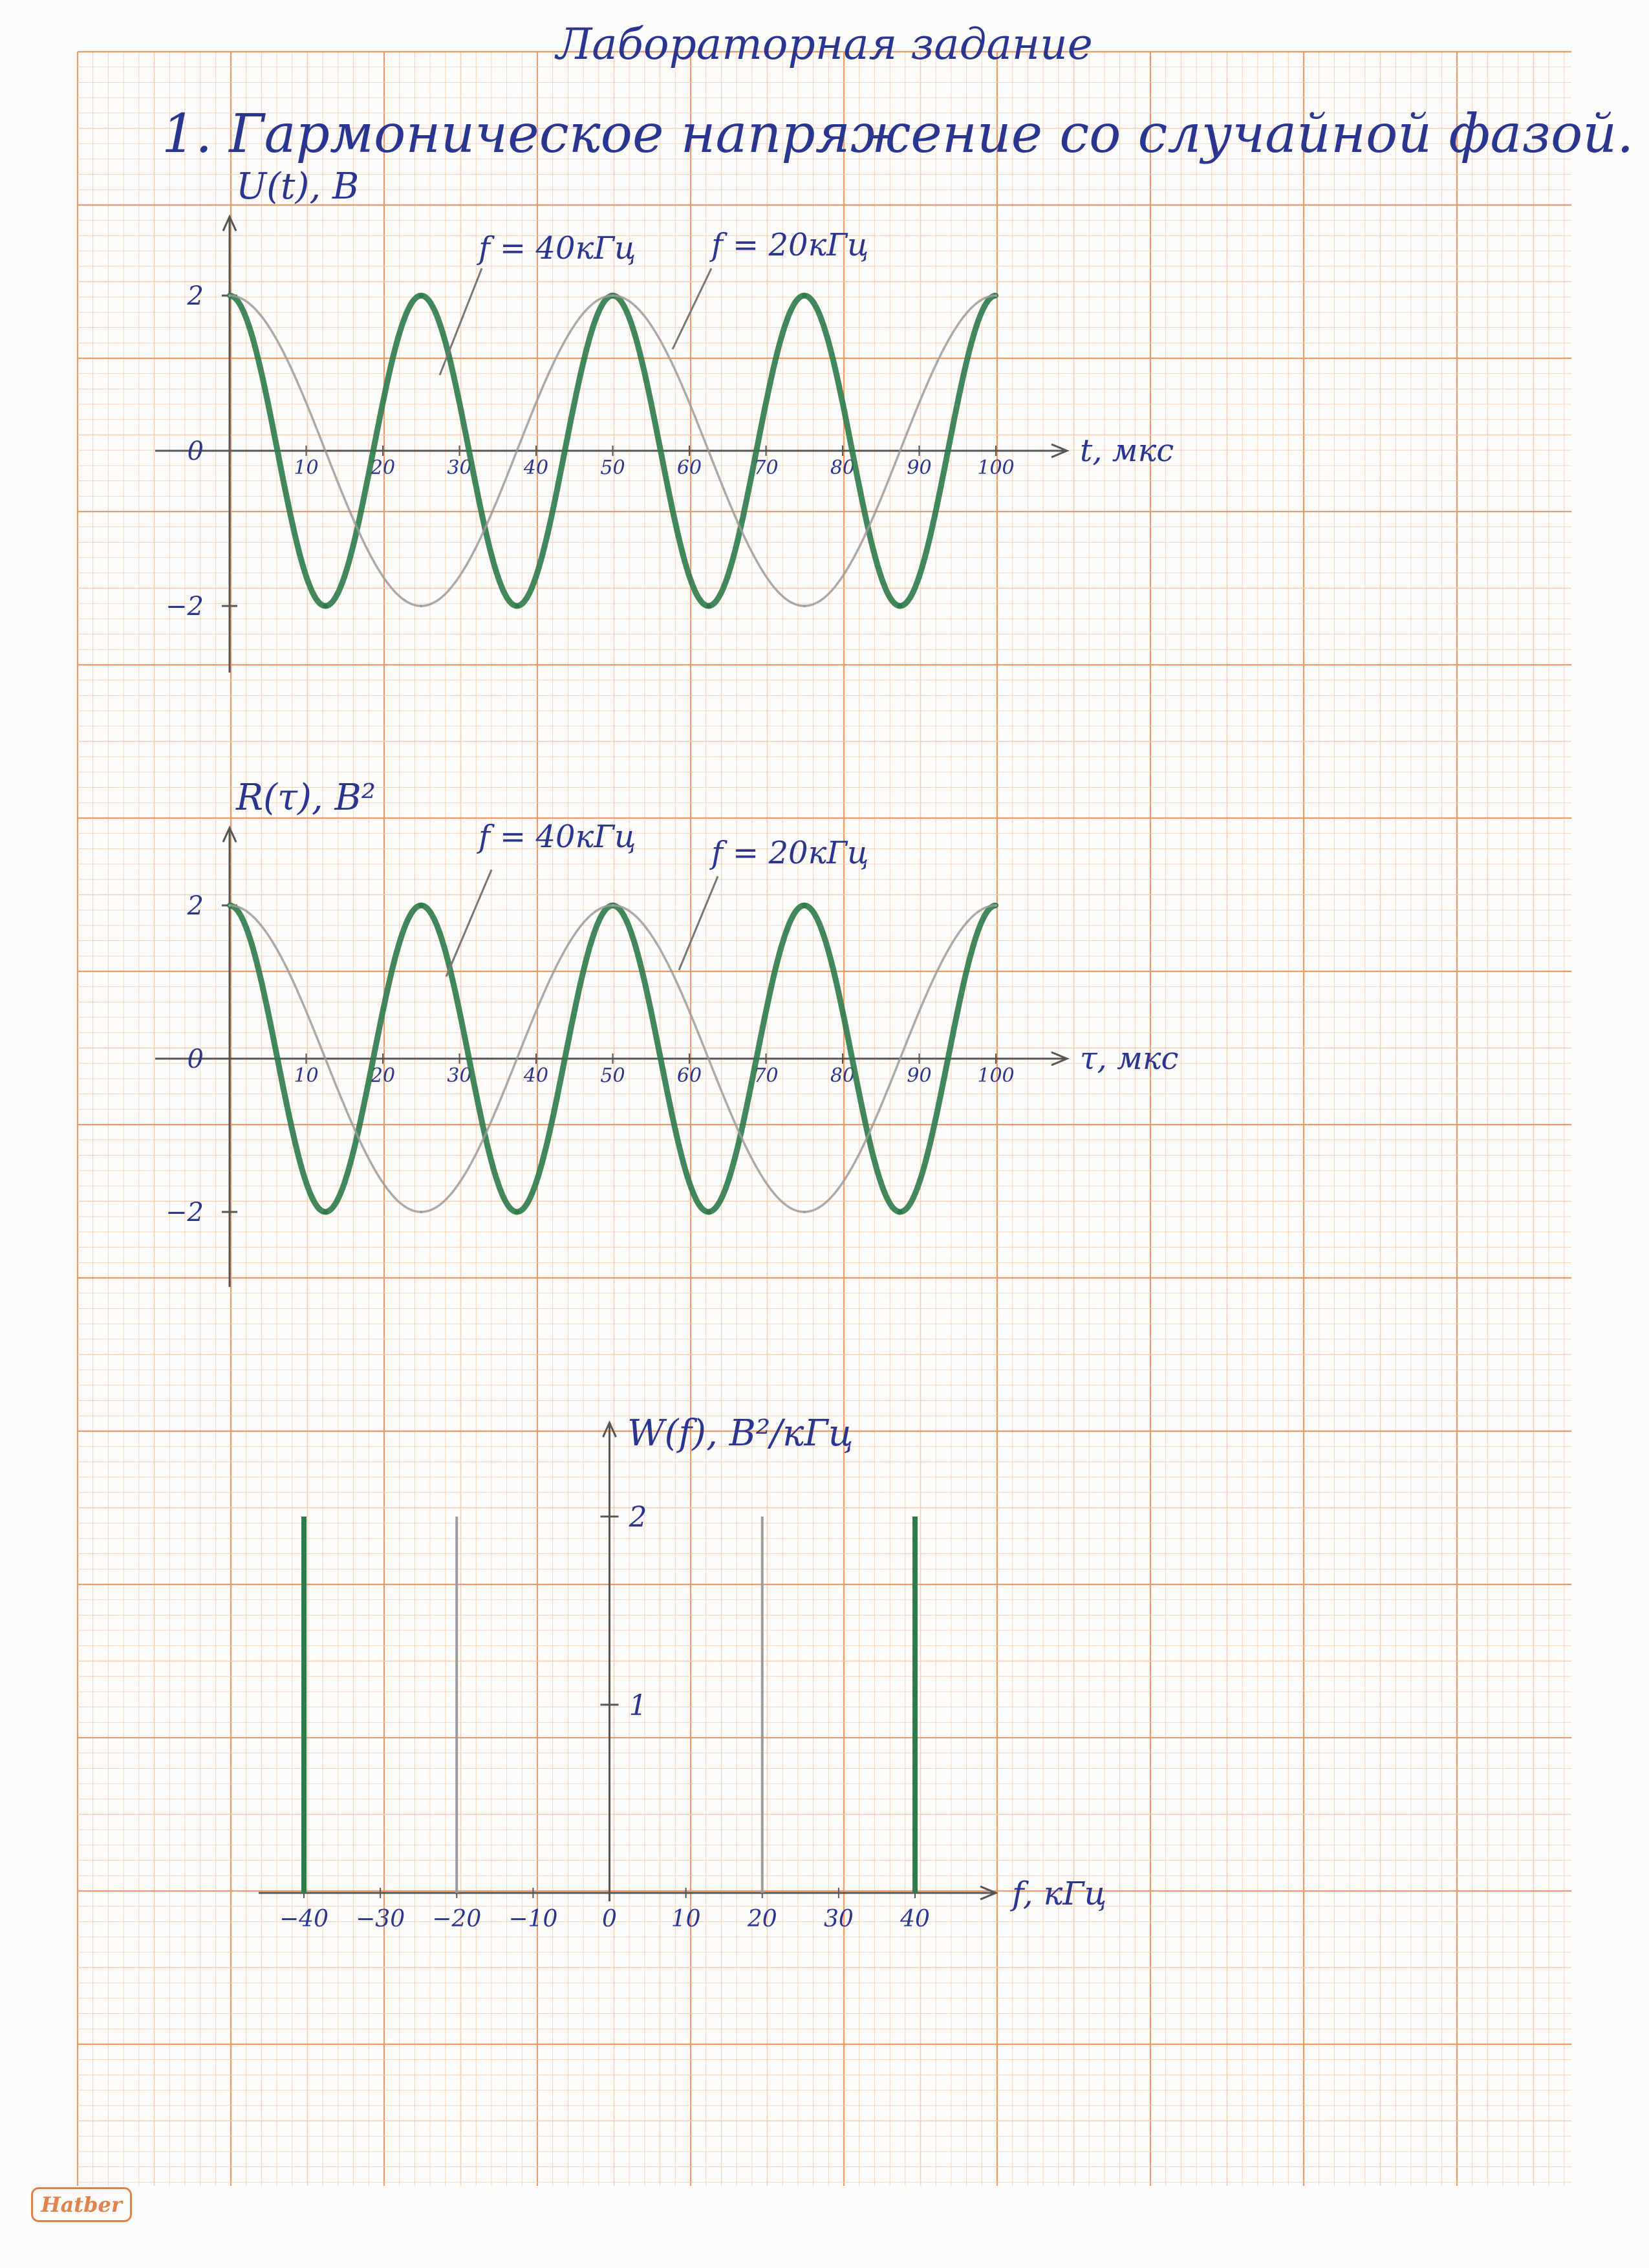 This screenshot has width=1649, height=2268. Describe the element at coordinates (824, 44) in the screenshot. I see `page-title: Лабораторная задание` at that location.